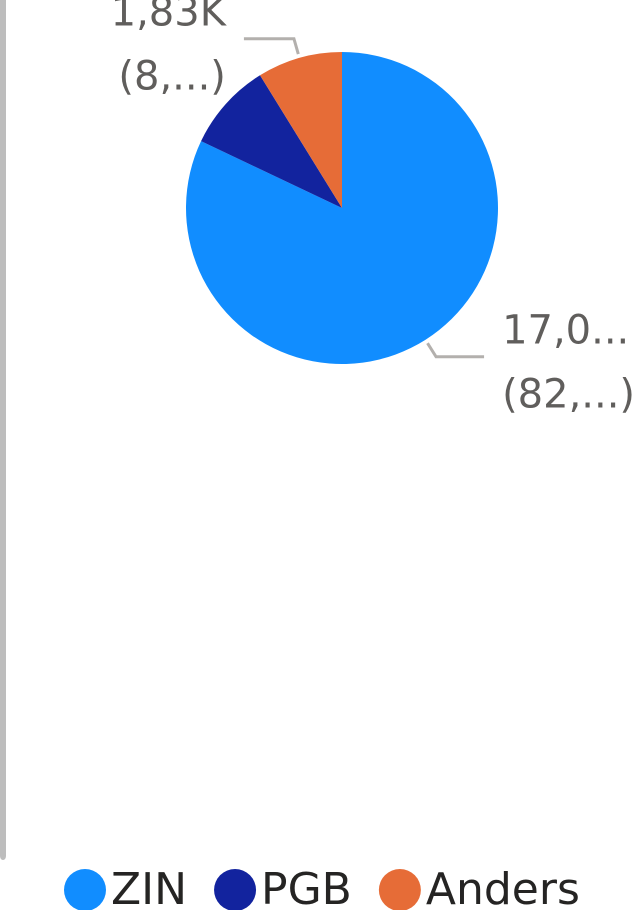  Describe the element at coordinates (306, 887) in the screenshot. I see `legend-label: PGB` at that location.